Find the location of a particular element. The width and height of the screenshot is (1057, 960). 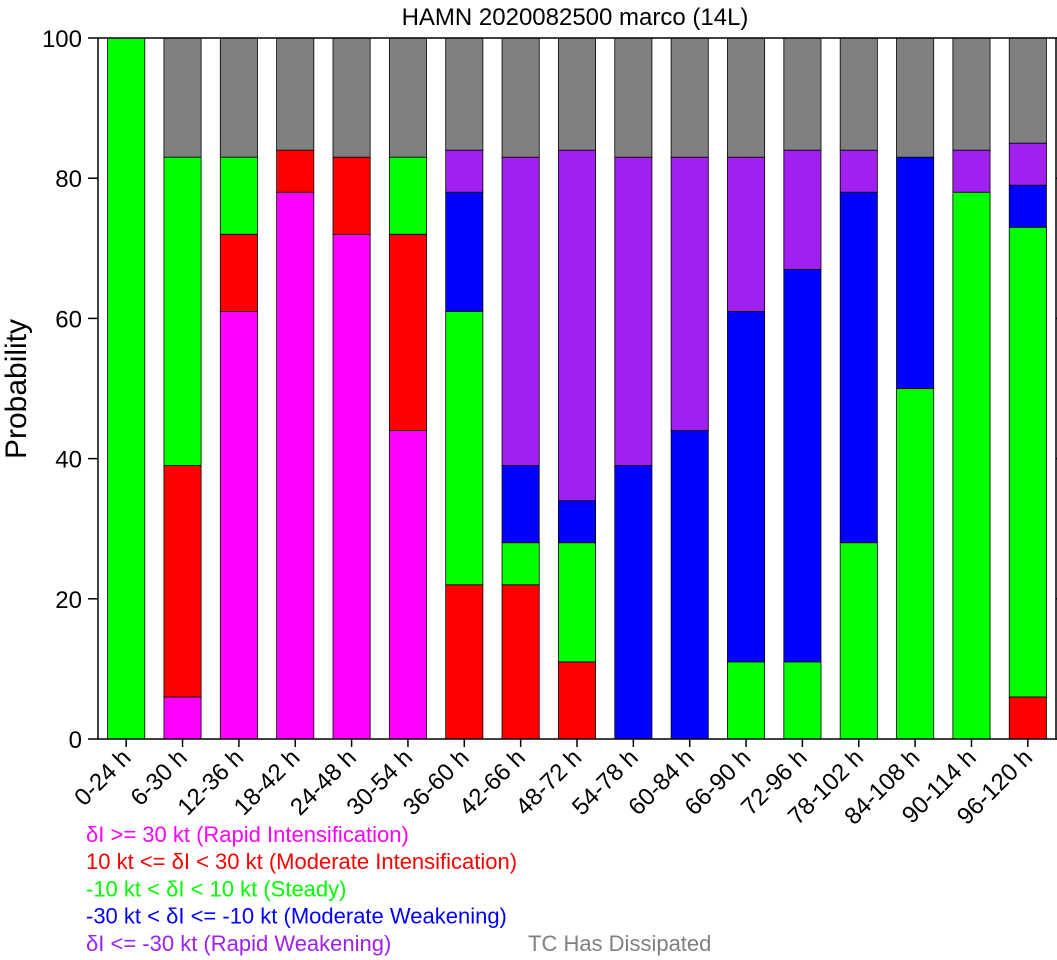

legend-entry: -10 kt < δI < 10 kt (Steady) is located at coordinates (216, 888).